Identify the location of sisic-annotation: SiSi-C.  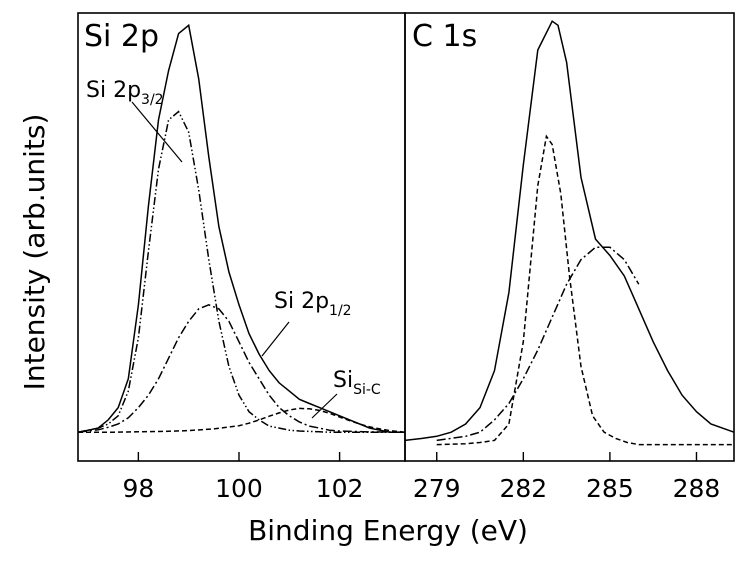
(357, 383).